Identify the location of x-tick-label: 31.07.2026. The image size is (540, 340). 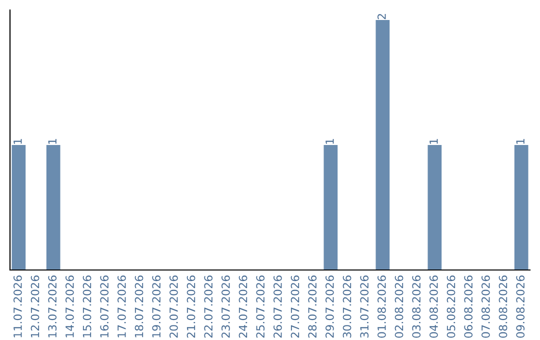
(364, 307).